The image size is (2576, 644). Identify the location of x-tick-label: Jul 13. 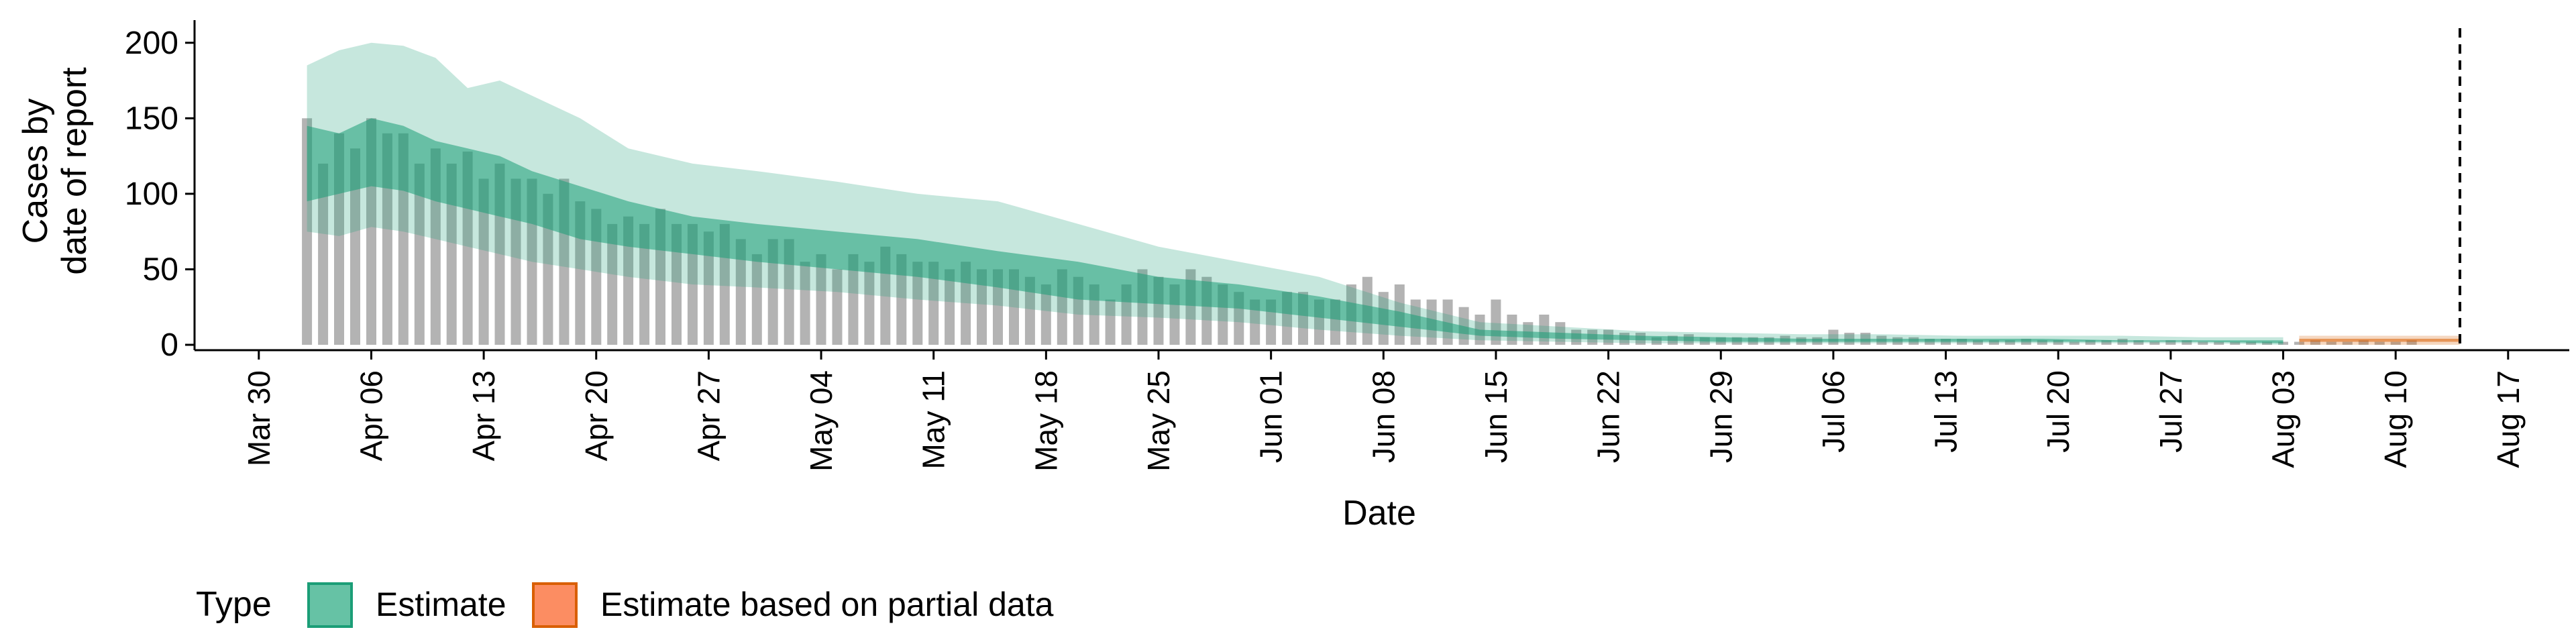
(1946, 411).